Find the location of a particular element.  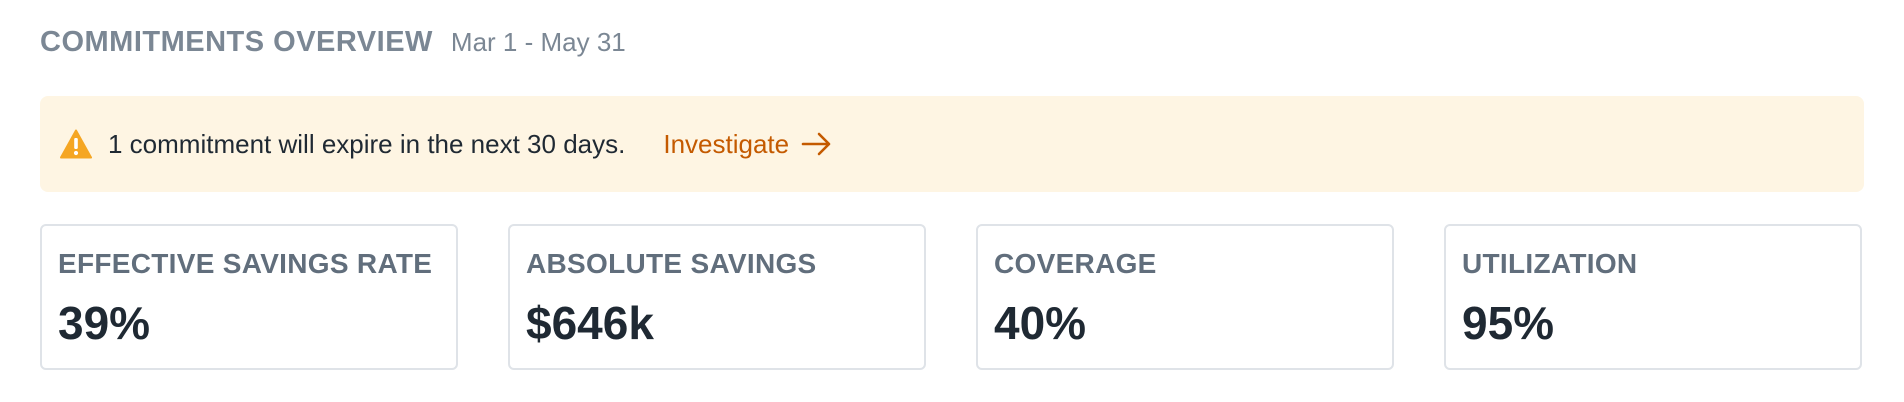

metric-card-utilization: UTILIZATION 95% is located at coordinates (1653, 297).